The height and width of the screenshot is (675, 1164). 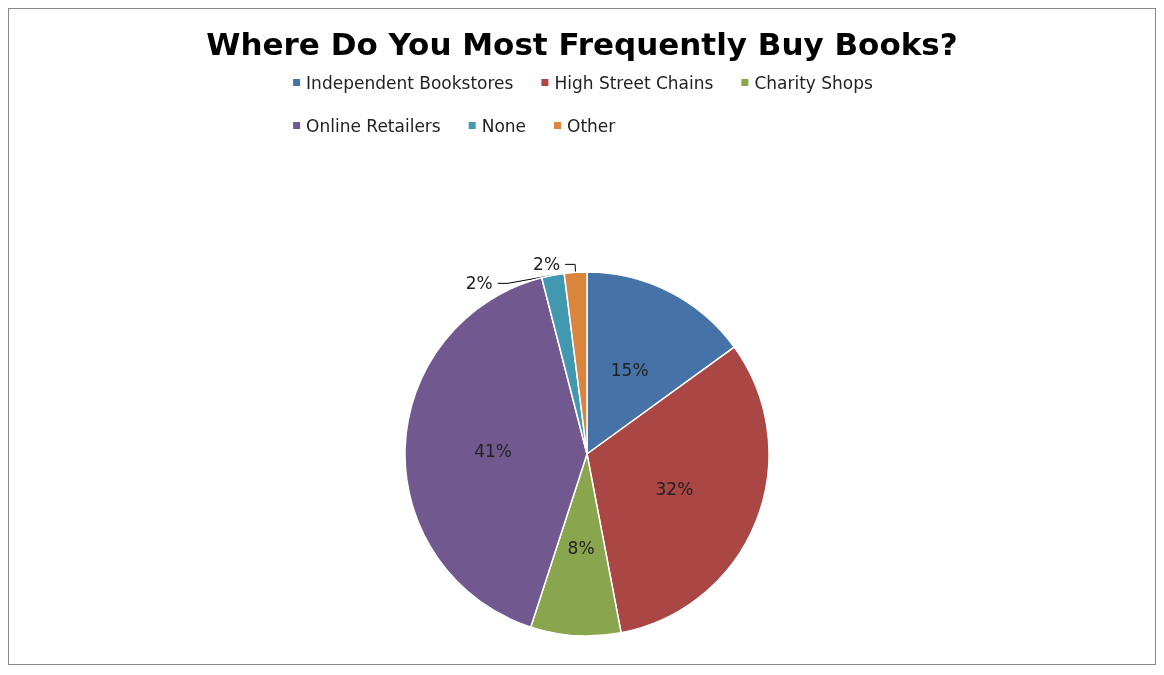 I want to click on data-label: 32%, so click(x=674, y=488).